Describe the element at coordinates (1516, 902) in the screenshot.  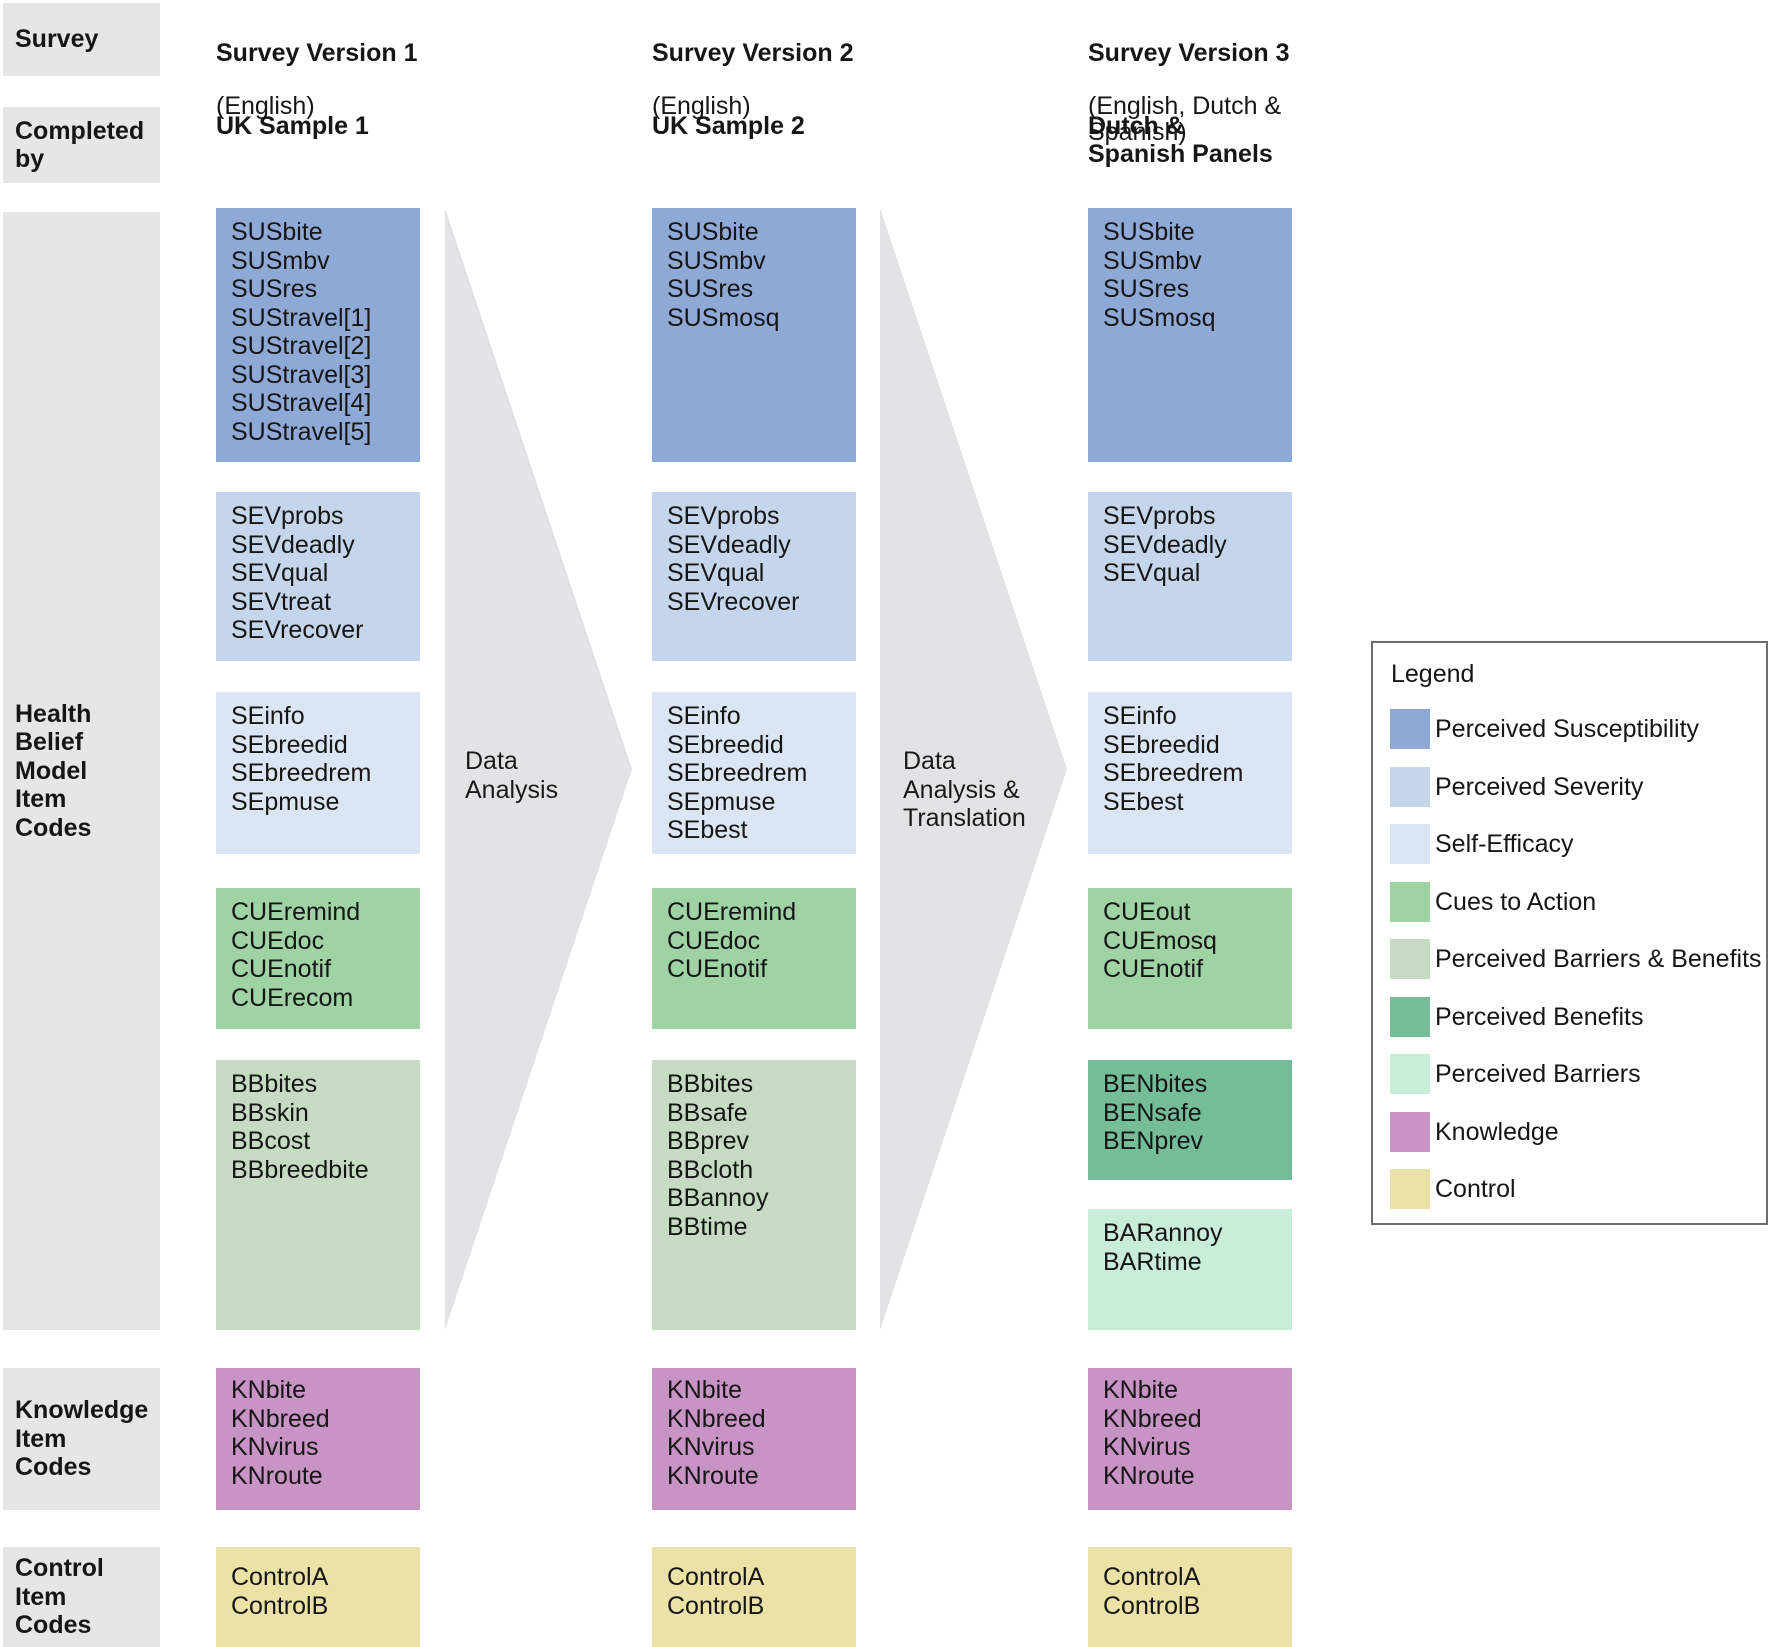
I see `legend-entry-label: Cues to Action` at that location.